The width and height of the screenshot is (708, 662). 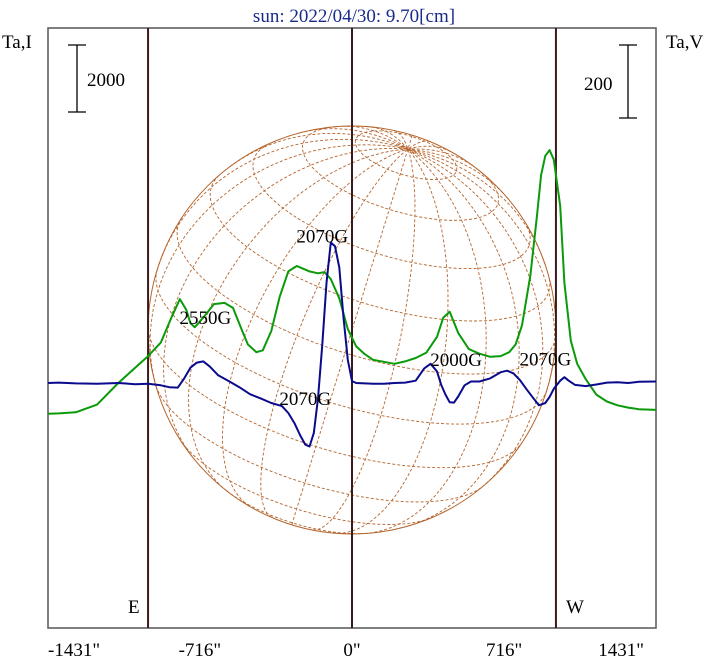 I want to click on left-axis-label: Ta,I, so click(x=17, y=42).